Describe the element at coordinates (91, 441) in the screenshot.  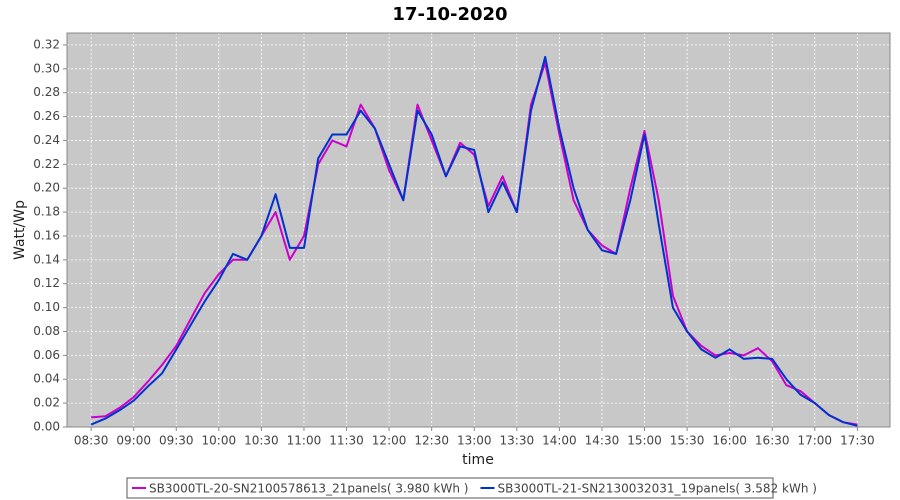
I see `x-tick-label: 08:30` at that location.